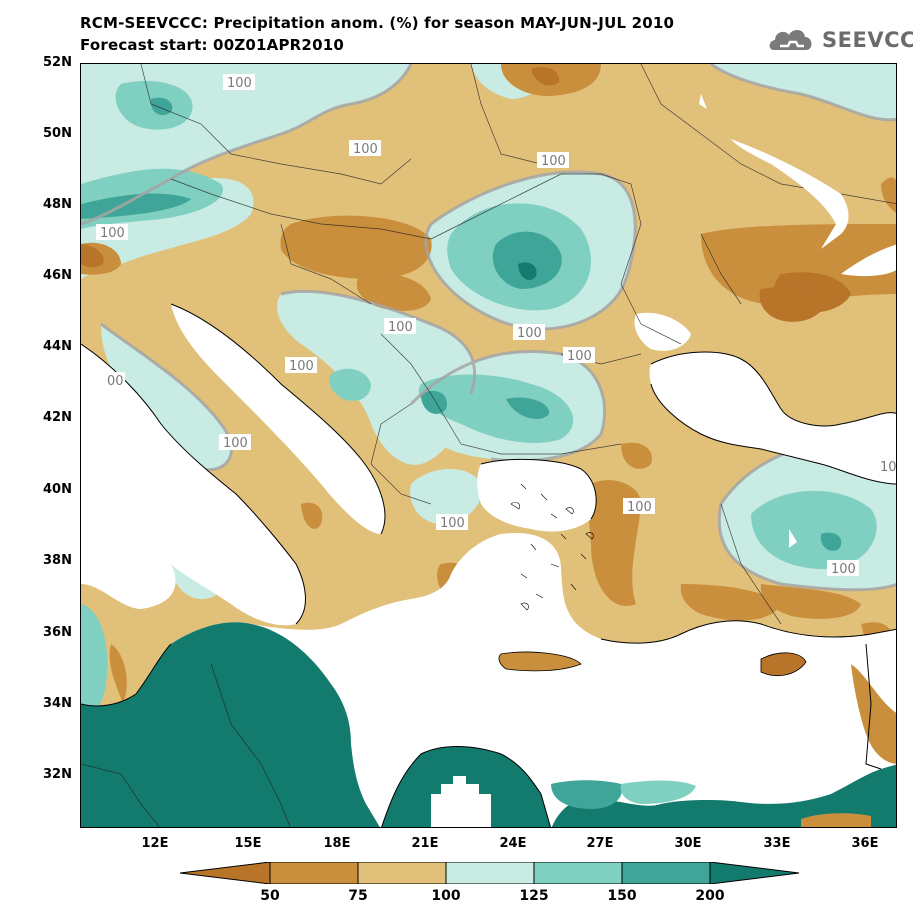  I want to click on colorbar-tick-label: 200, so click(710, 896).